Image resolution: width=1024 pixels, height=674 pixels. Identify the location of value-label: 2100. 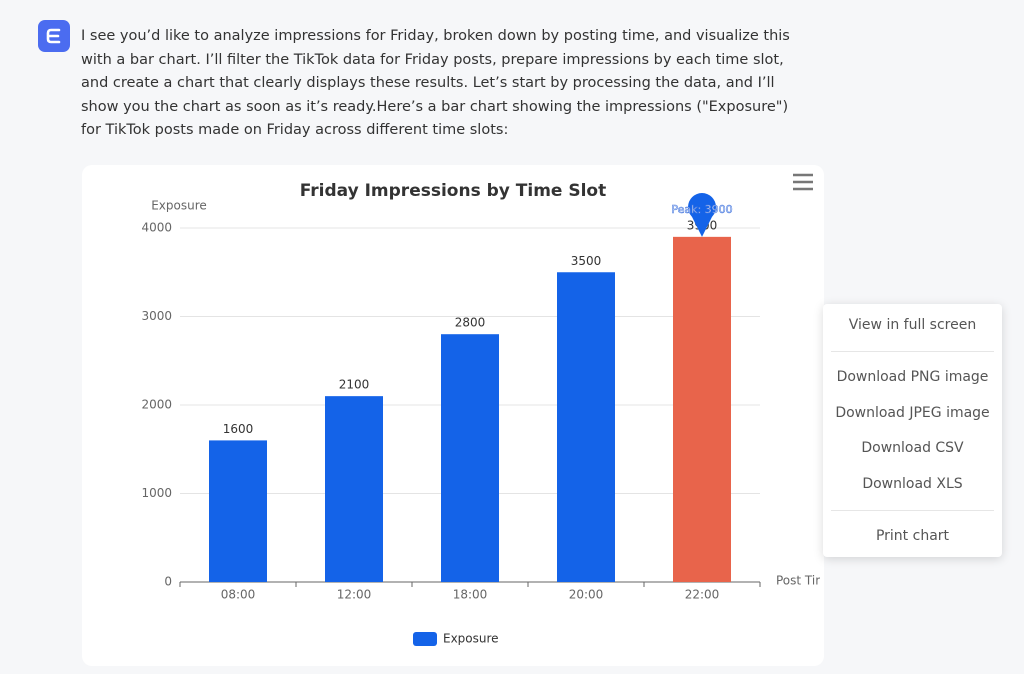
(354, 385).